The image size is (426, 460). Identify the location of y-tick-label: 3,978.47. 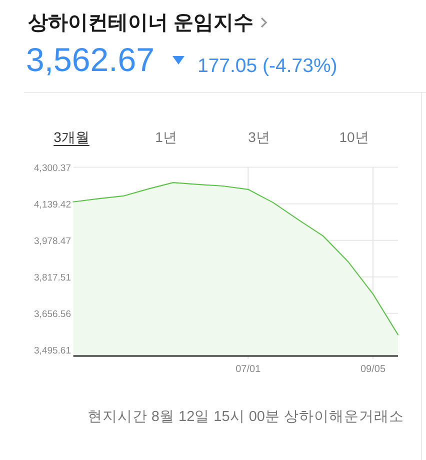
(52, 241).